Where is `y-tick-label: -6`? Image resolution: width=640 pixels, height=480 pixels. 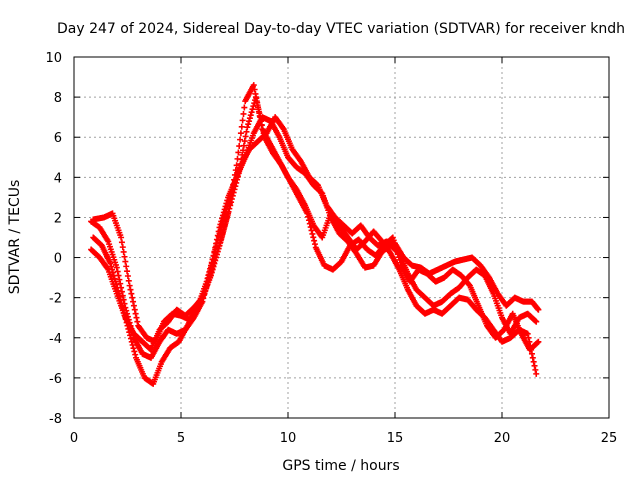
y-tick-label: -6 is located at coordinates (55, 379).